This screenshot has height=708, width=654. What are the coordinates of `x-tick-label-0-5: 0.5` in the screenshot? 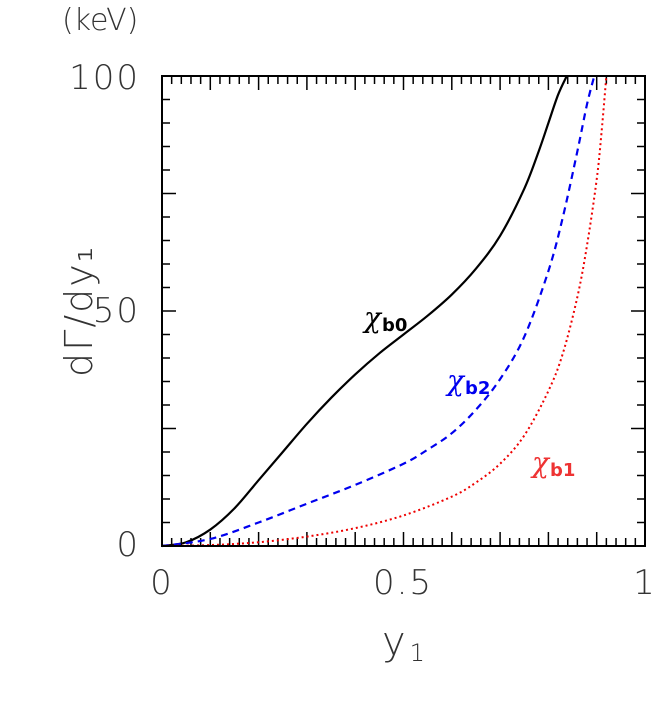 It's located at (403, 583).